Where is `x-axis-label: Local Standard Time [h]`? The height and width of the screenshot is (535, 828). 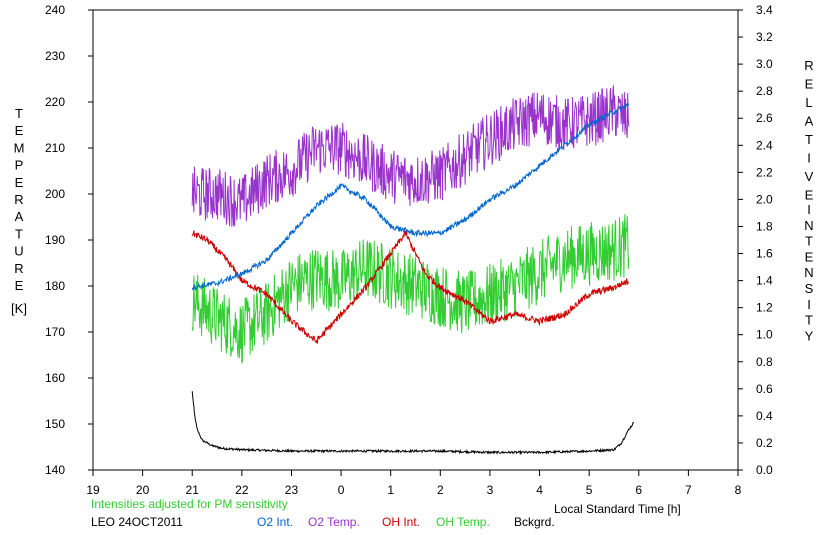 x-axis-label: Local Standard Time [h] is located at coordinates (617, 509).